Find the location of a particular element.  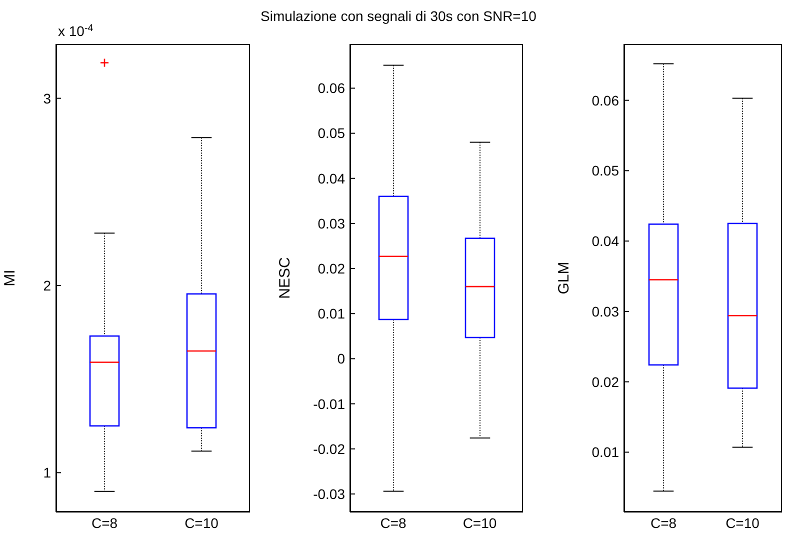

y-tick-label: 2 is located at coordinates (47, 285).